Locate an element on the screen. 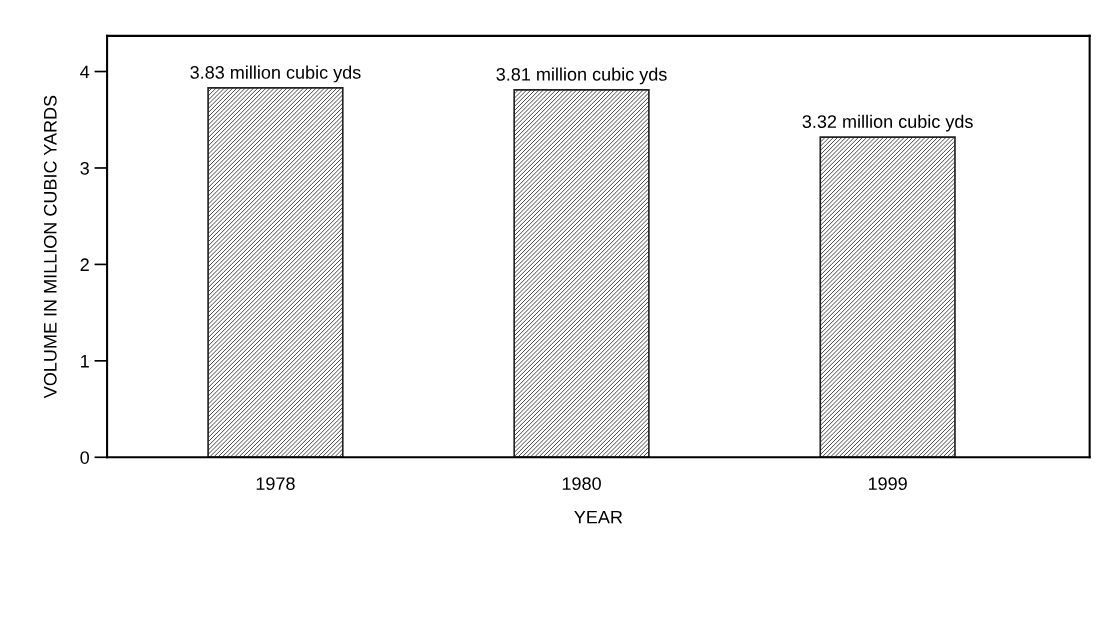 The image size is (1104, 629). x-axis-title: YEAR is located at coordinates (598, 517).